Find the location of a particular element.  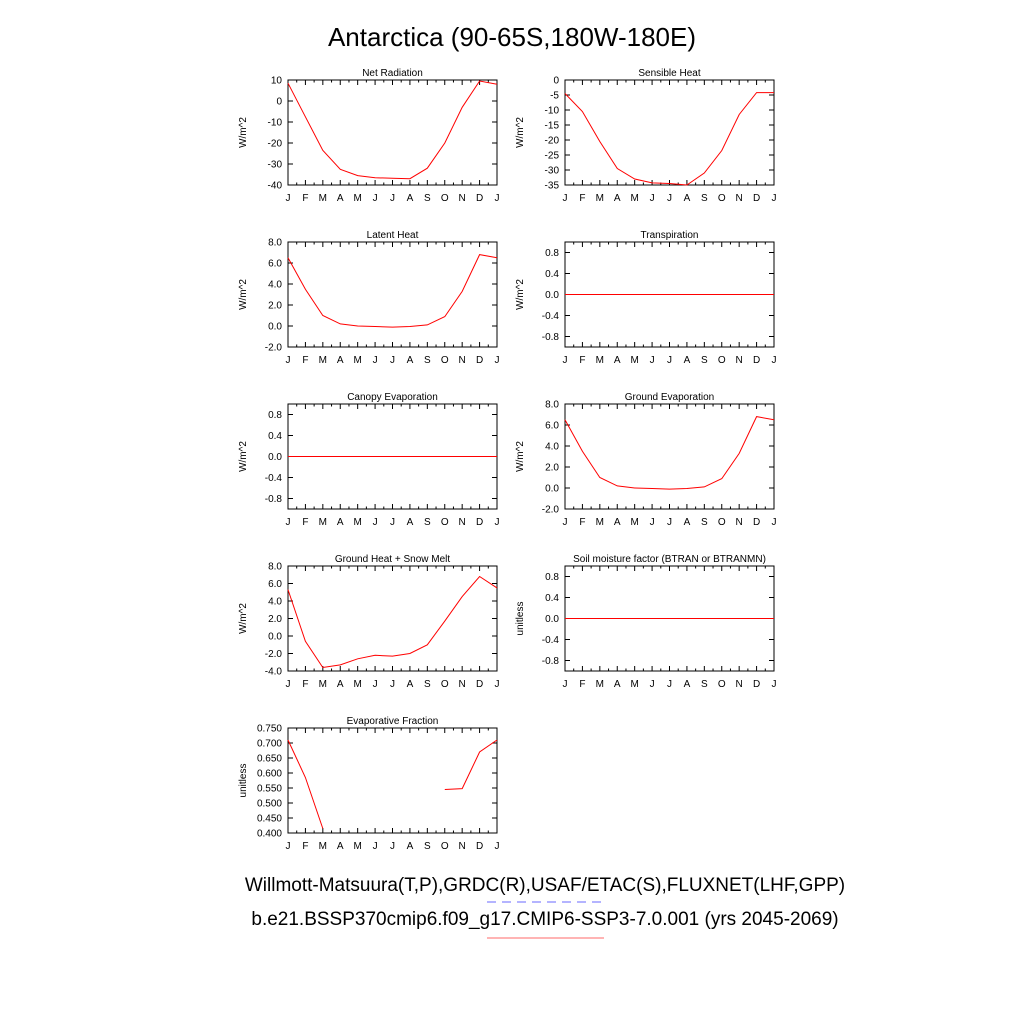

y-tick-label: -10 is located at coordinates (275, 123).